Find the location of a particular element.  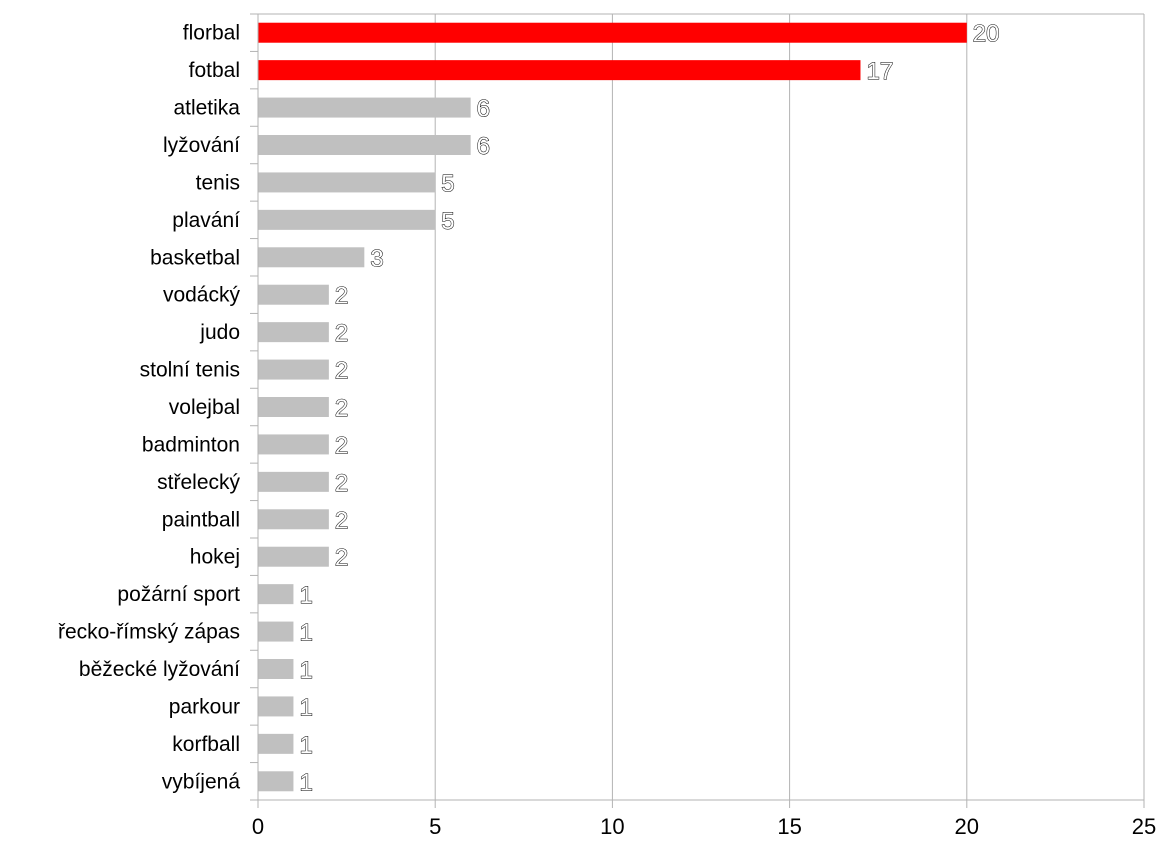

category-label-0: florbal is located at coordinates (211, 33).